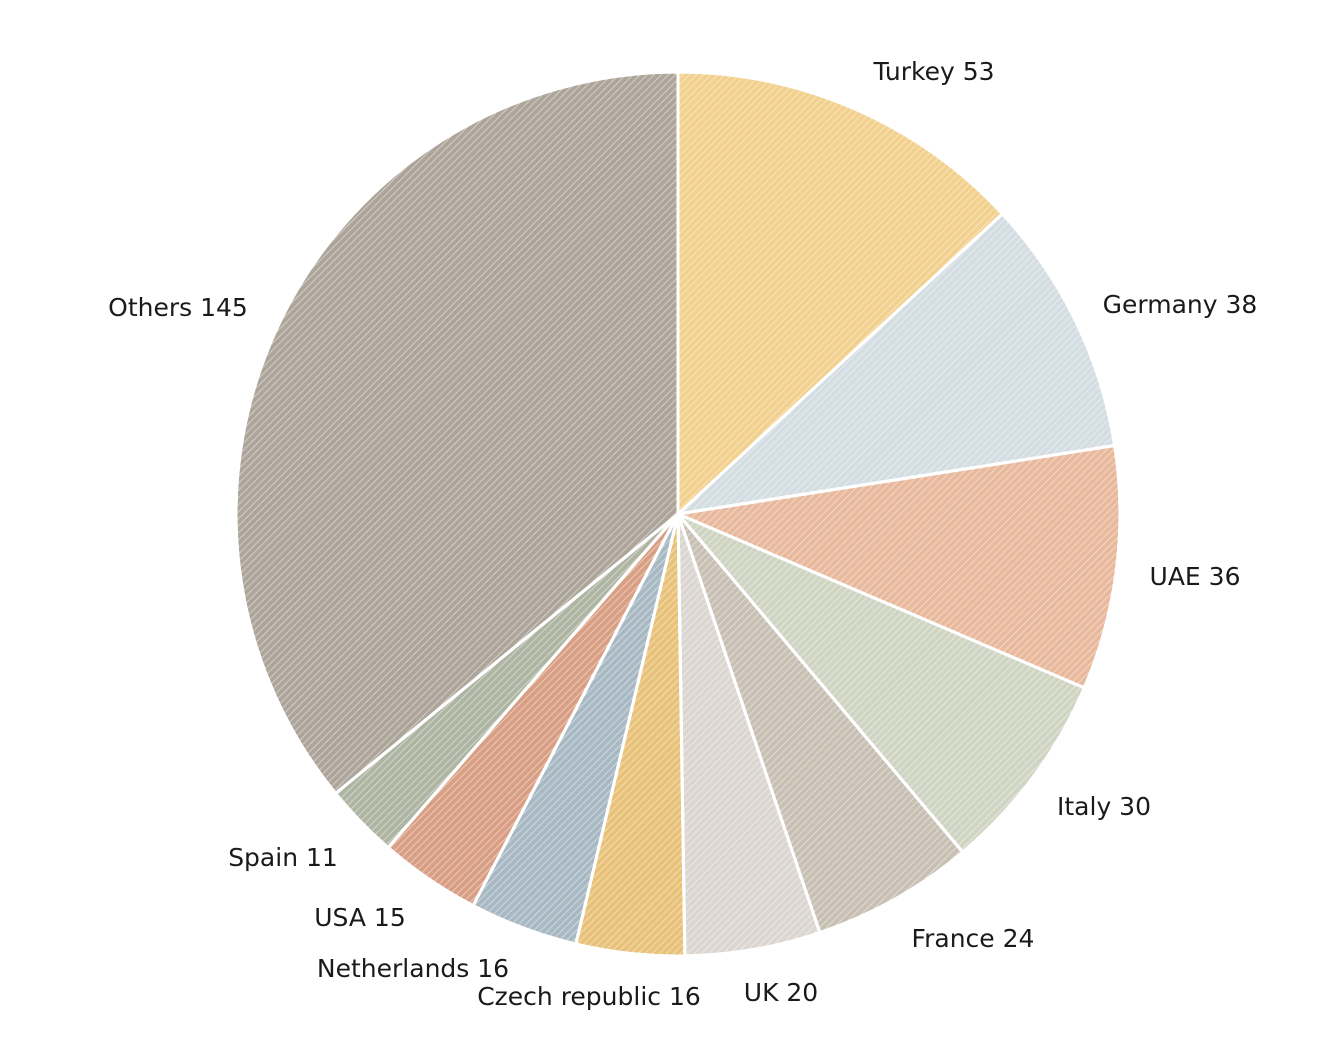 Image resolution: width=1332 pixels, height=1064 pixels. I want to click on slice-france, so click(820, 723).